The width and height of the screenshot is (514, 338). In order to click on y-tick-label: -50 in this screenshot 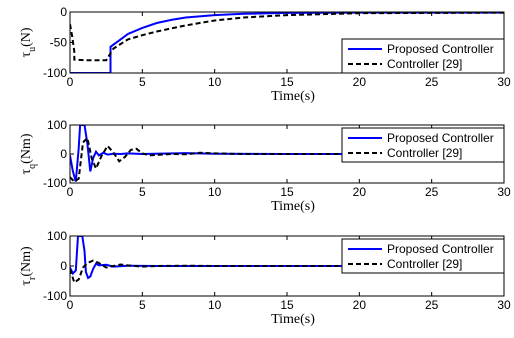, I will do `click(59, 43)`.